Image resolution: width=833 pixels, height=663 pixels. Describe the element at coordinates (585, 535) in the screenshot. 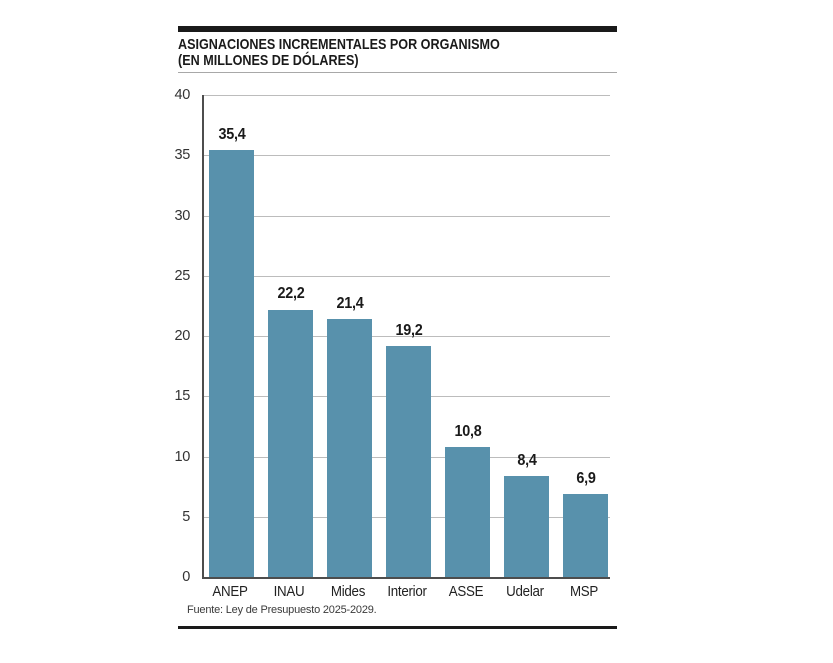

I see `bar-msp` at that location.